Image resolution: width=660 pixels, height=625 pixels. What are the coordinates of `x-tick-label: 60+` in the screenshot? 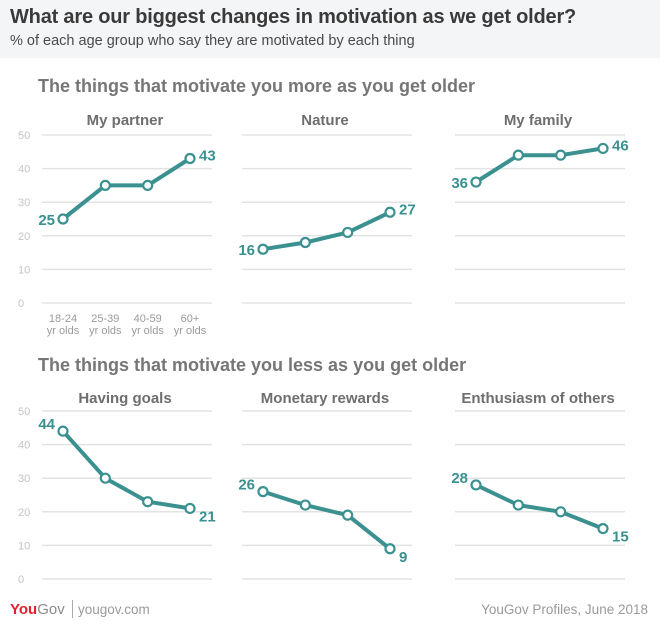 It's located at (190, 319).